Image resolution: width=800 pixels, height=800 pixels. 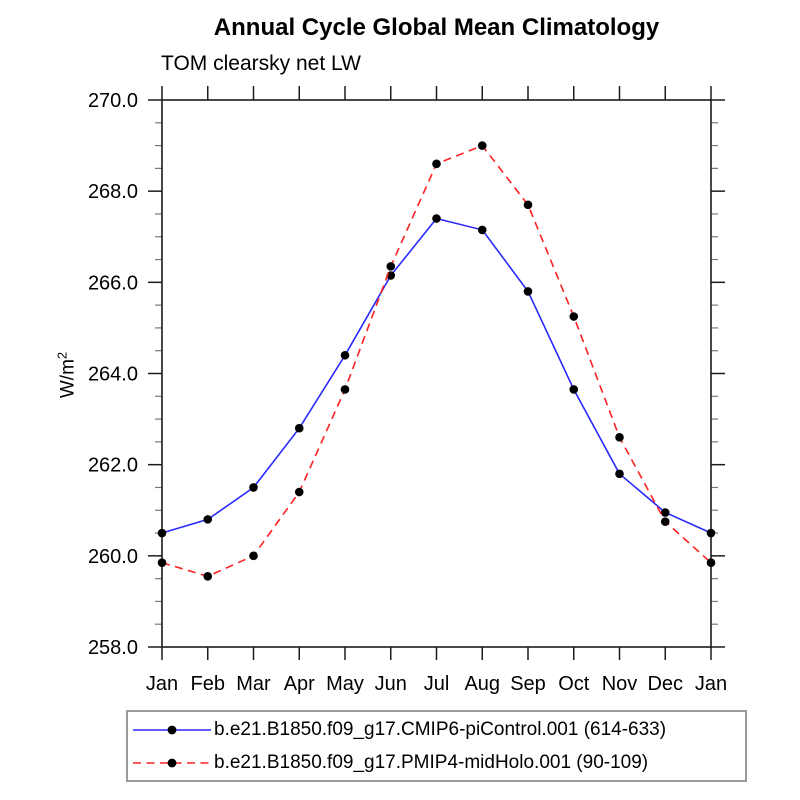 I want to click on y-tick-label: 268.0, so click(x=113, y=192).